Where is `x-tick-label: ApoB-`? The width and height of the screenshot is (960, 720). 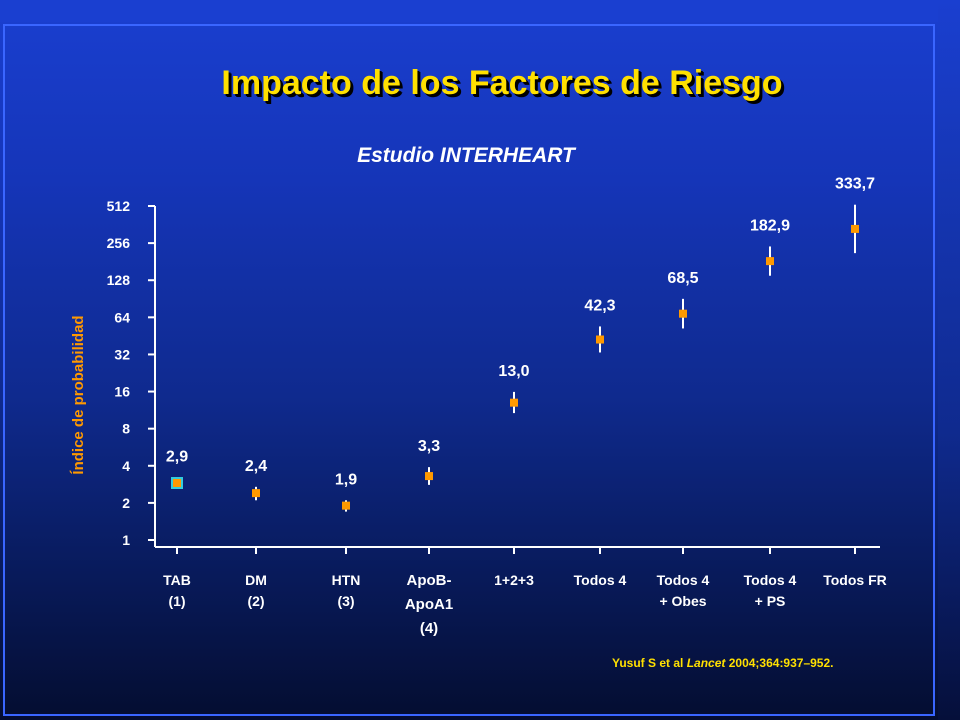 x-tick-label: ApoB- is located at coordinates (429, 580).